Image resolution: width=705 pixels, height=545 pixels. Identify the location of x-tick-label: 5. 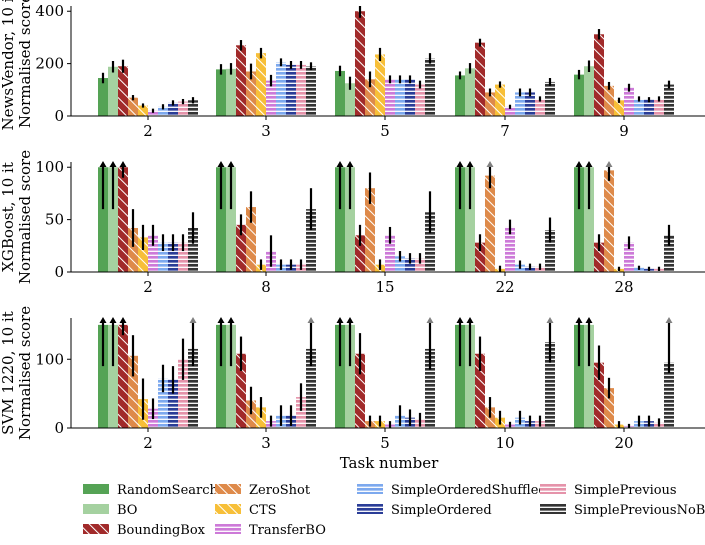
(385, 131).